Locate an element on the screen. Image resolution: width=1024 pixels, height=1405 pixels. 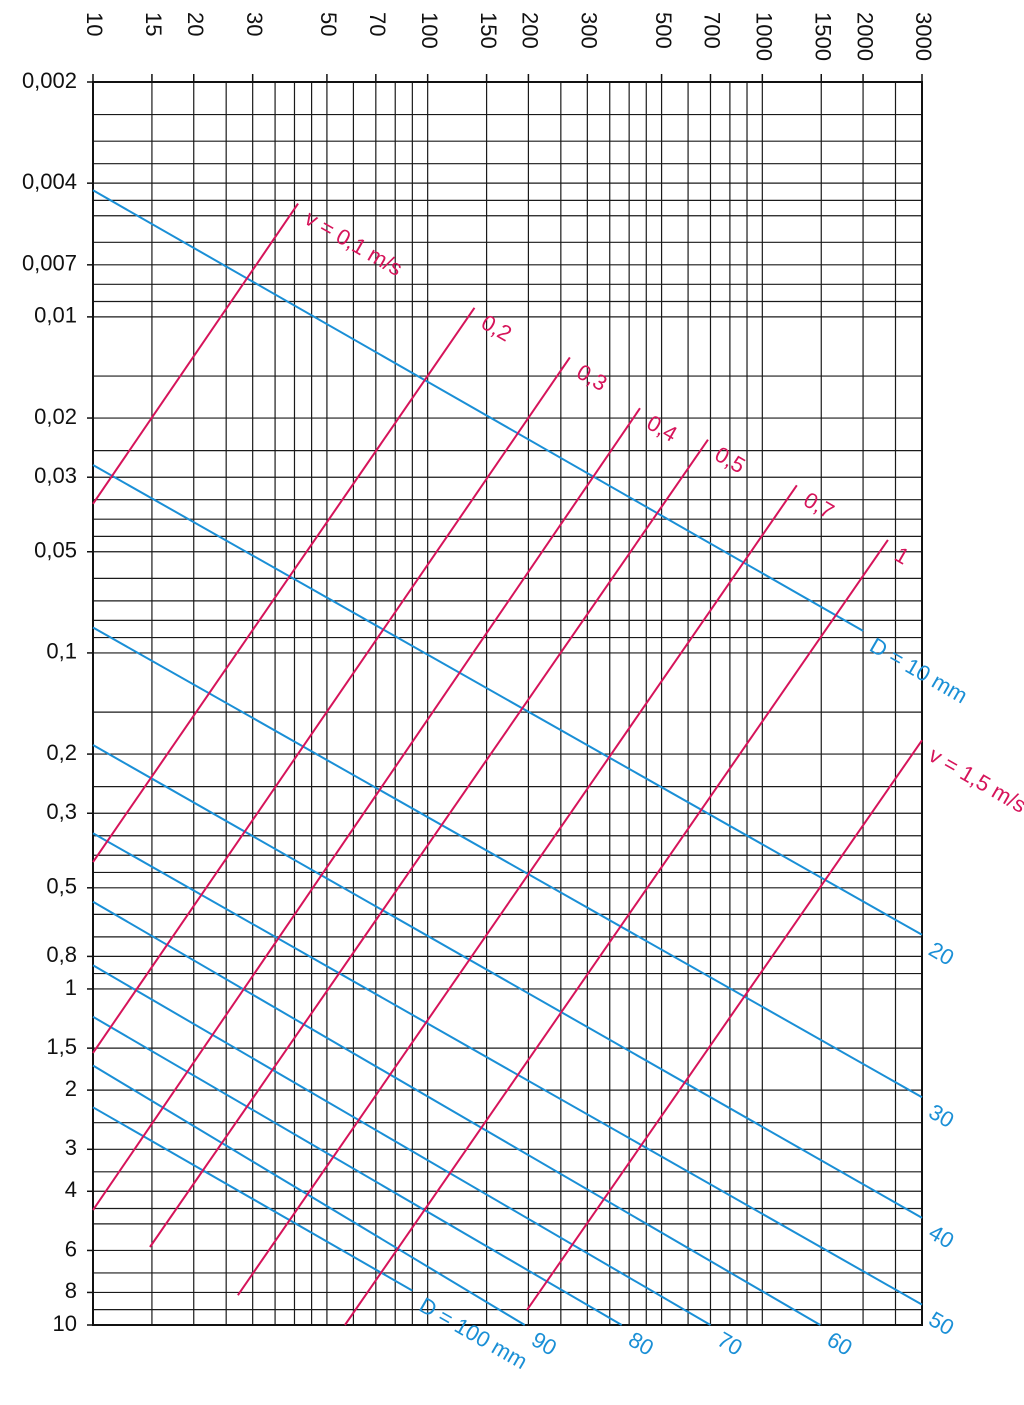
y-tick-label: 2 is located at coordinates (71, 1088).